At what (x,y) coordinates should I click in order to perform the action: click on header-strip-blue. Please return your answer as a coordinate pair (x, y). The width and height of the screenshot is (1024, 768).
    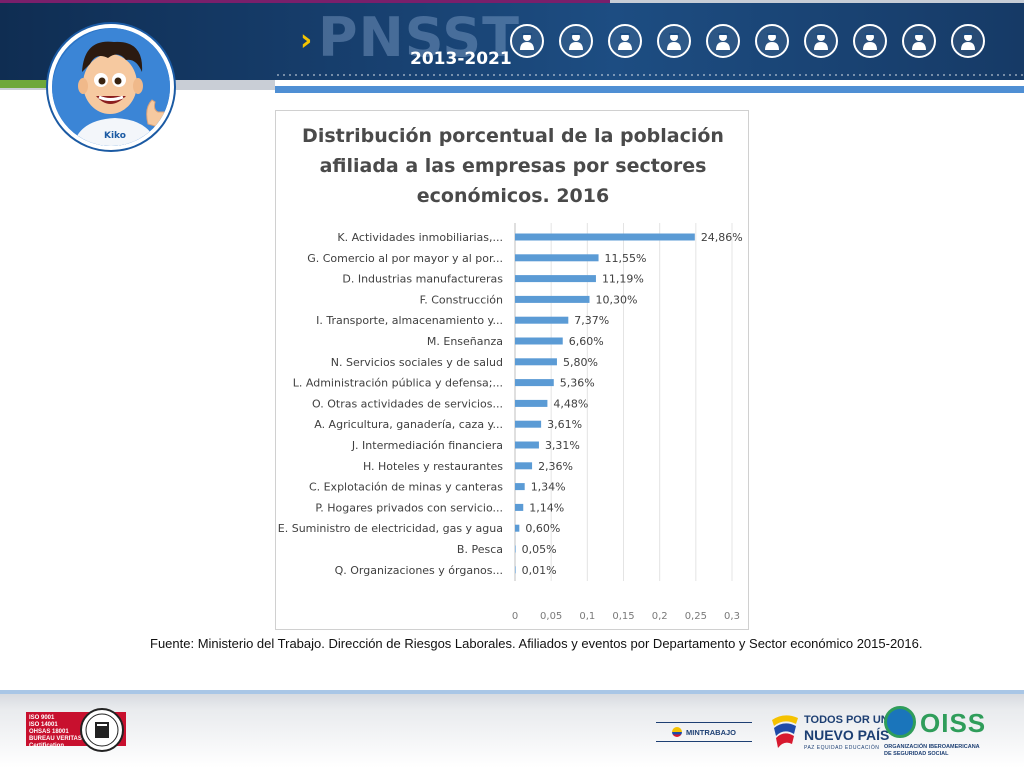
    Looking at the image, I should click on (649, 89).